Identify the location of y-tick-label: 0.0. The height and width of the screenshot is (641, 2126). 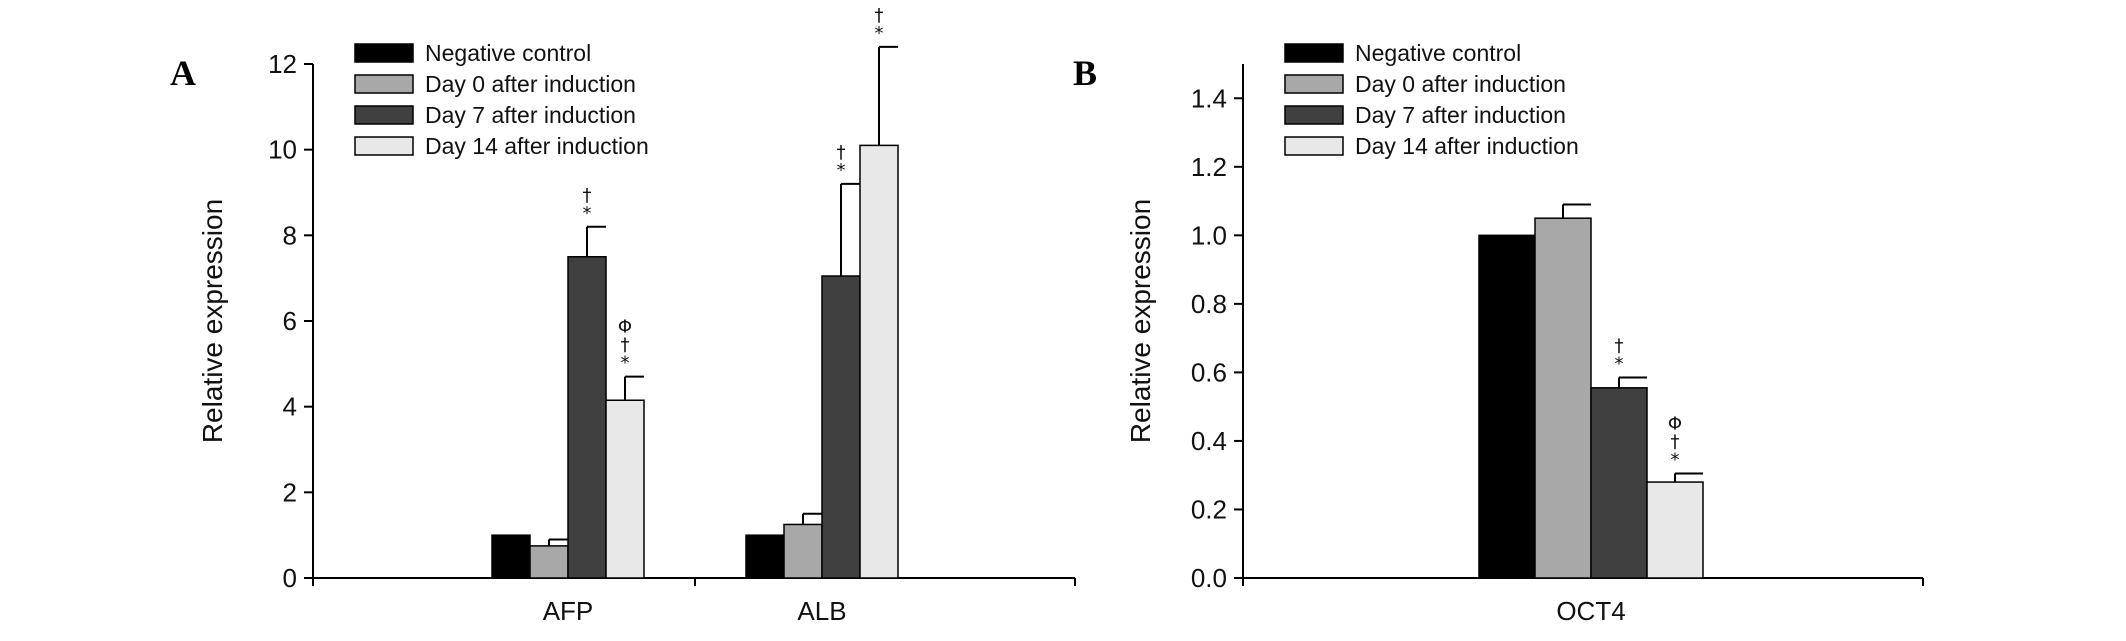
(1209, 578).